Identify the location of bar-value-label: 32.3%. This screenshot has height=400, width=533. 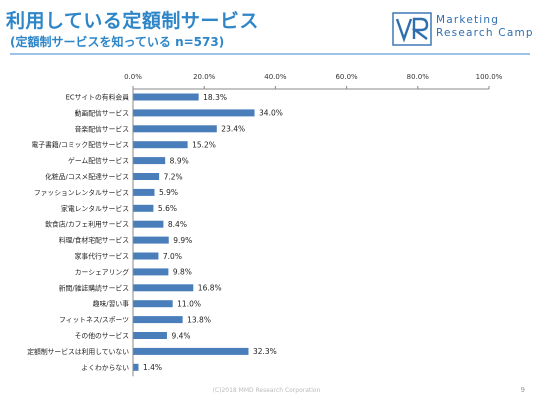
(265, 351).